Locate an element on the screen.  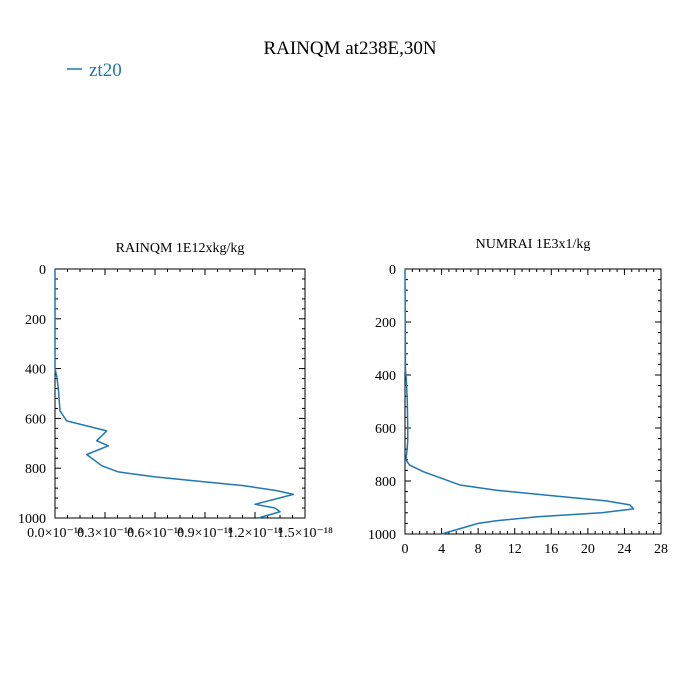
chart-title: NUMRAI 1E3x1/kg is located at coordinates (533, 244).